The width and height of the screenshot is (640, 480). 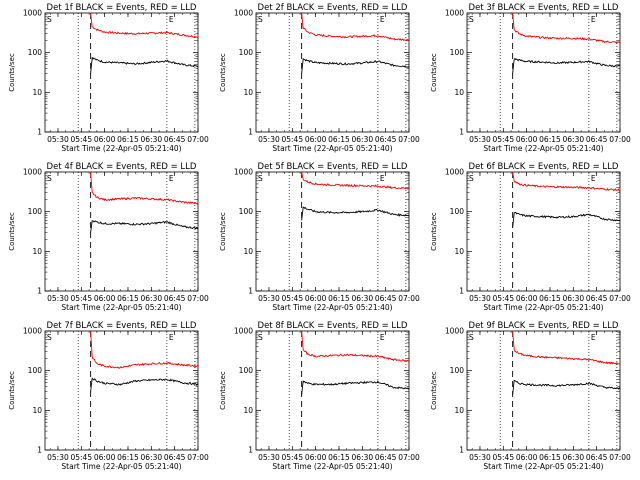 What do you see at coordinates (544, 326) in the screenshot?
I see `chart-title: Det 9f BLACK = Events, RED = LLD` at bounding box center [544, 326].